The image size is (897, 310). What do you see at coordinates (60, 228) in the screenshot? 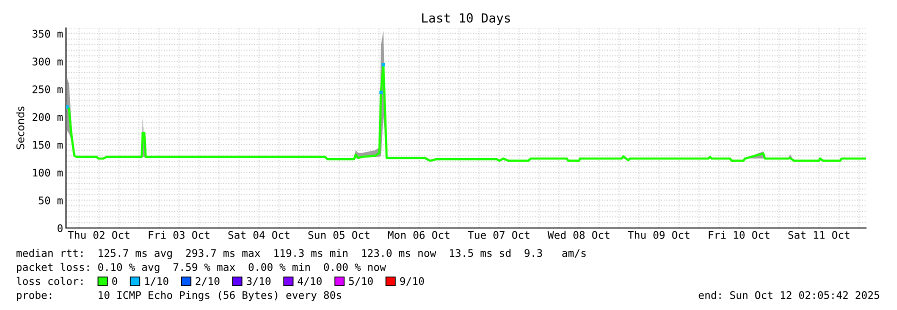
I see `y-tick-label: 0` at bounding box center [60, 228].